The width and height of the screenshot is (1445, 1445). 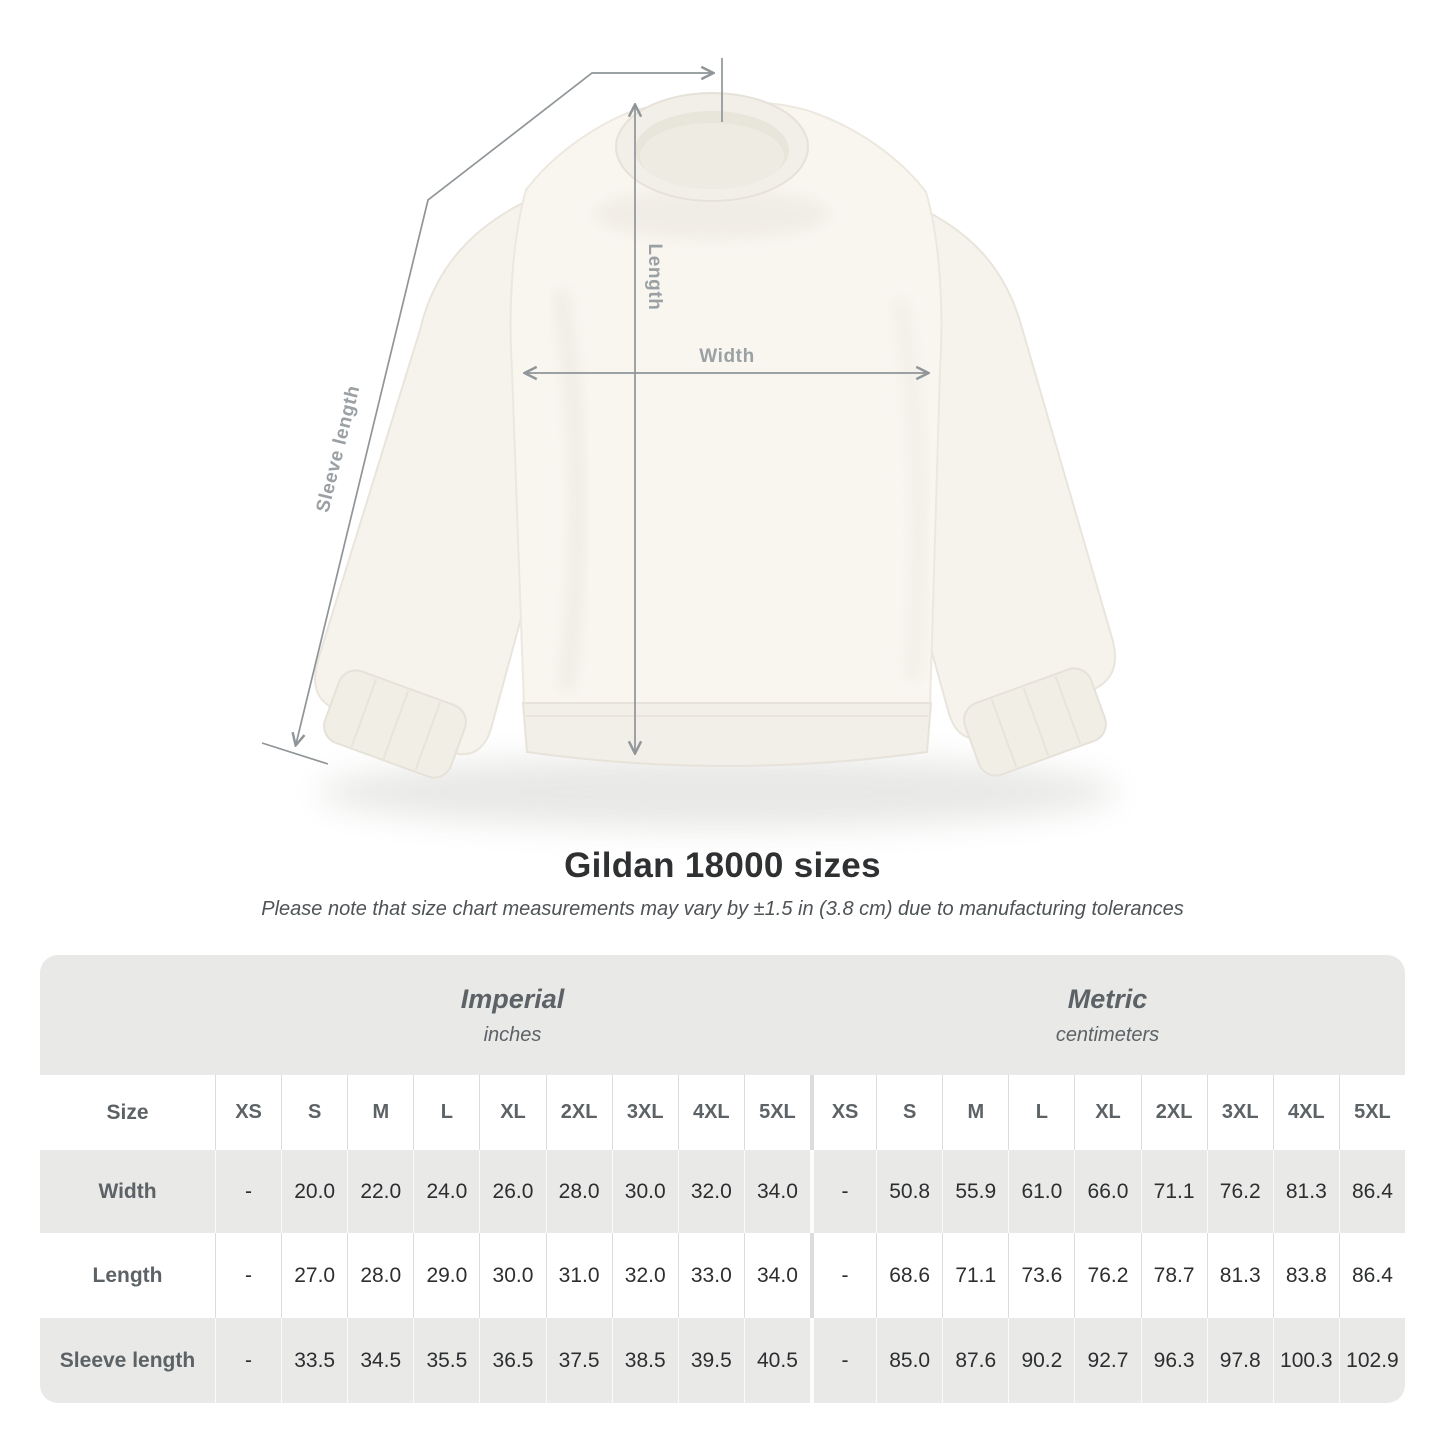 I want to click on cell: 33.5, so click(x=314, y=1360).